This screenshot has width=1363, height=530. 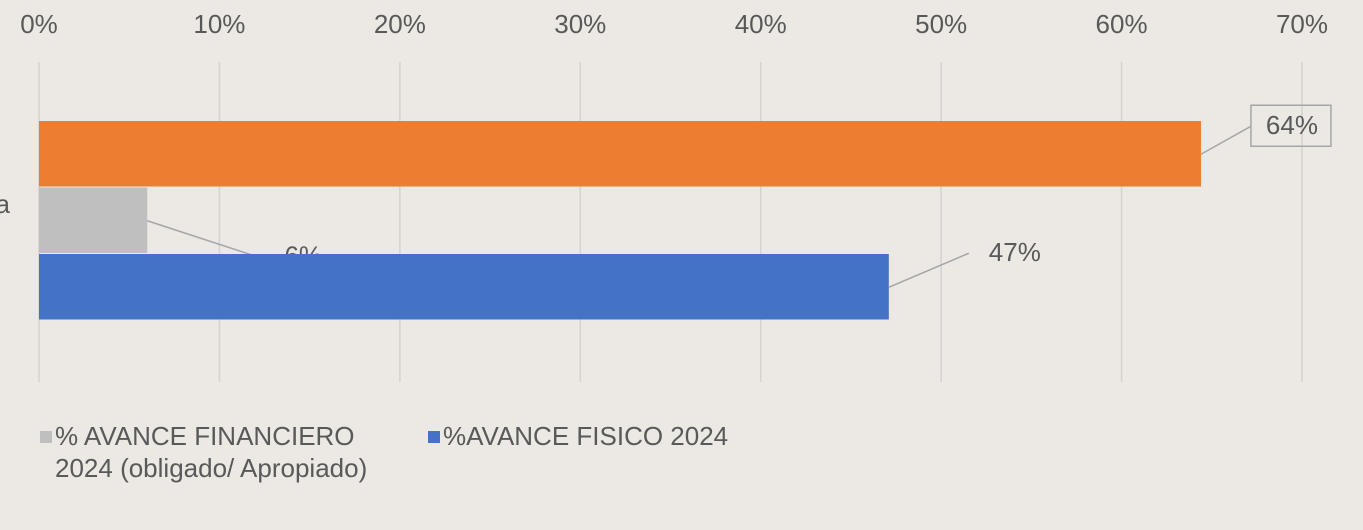 I want to click on data-label: 47%, so click(x=1015, y=252).